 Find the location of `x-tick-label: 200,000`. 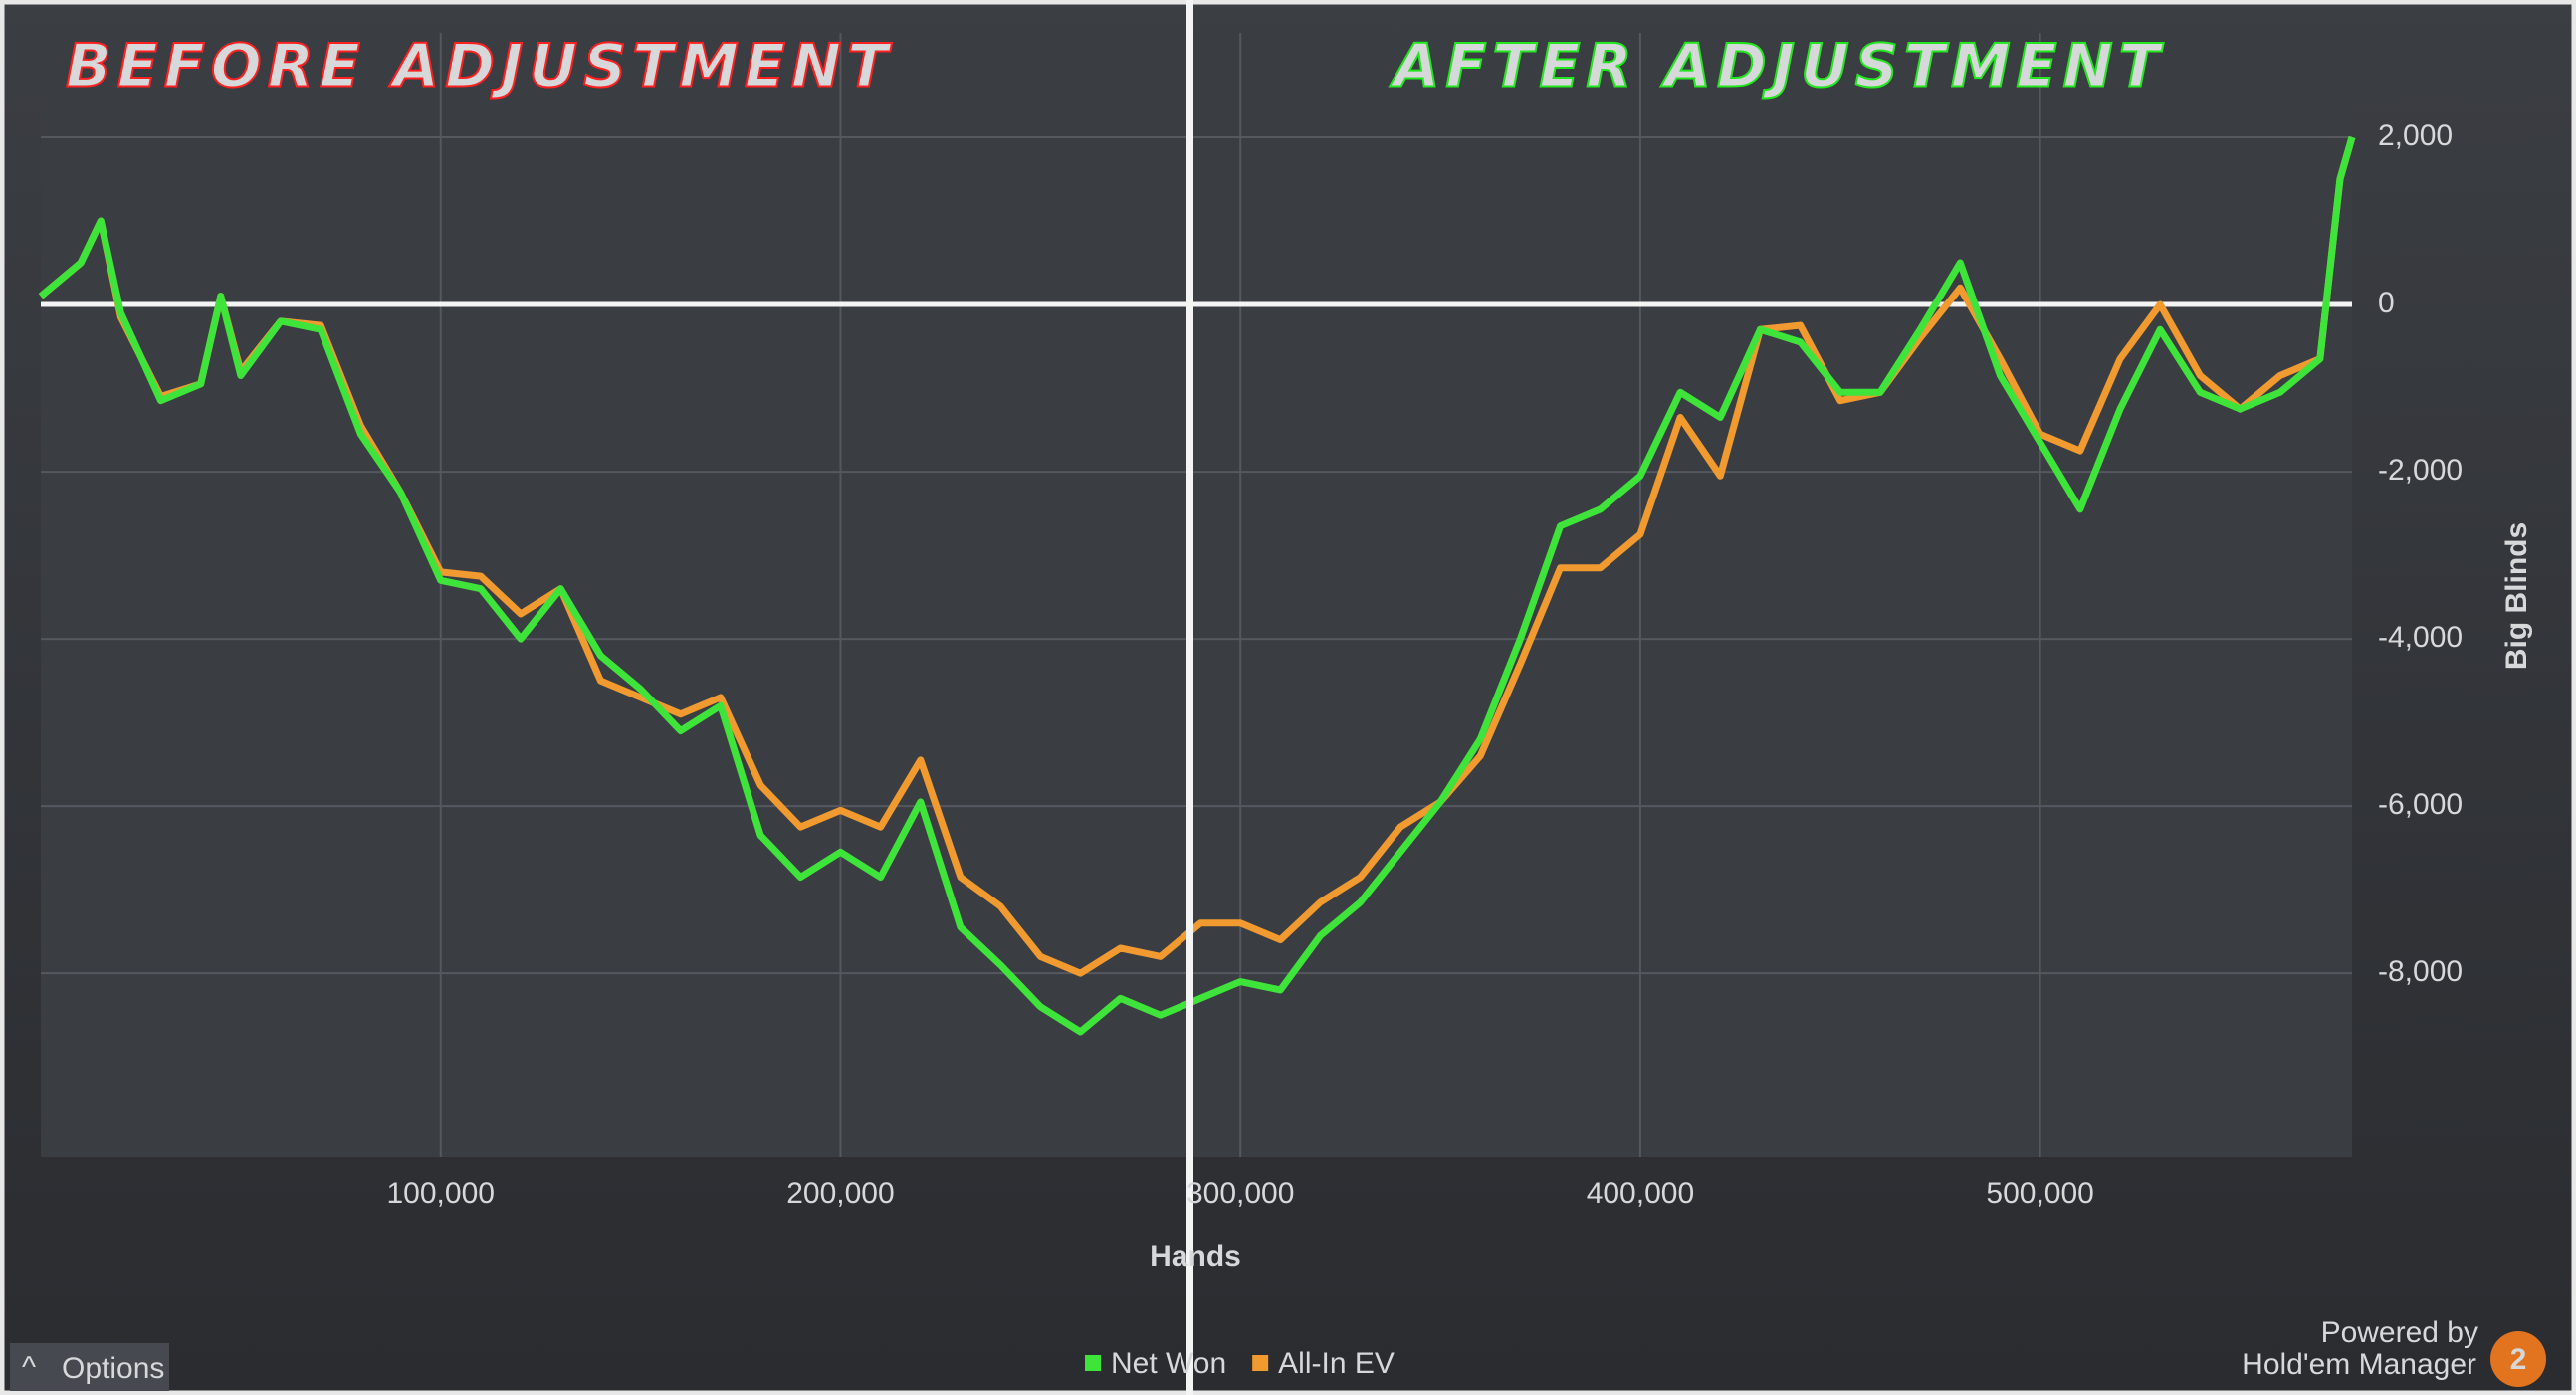

x-tick-label: 200,000 is located at coordinates (840, 1193).